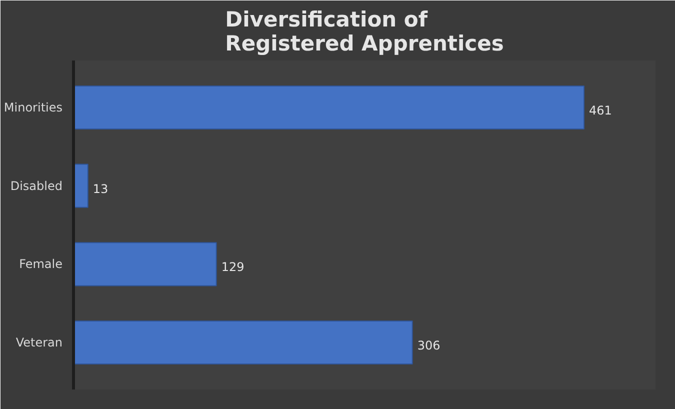 Image resolution: width=675 pixels, height=409 pixels. What do you see at coordinates (600, 111) in the screenshot?
I see `data-label: 461` at bounding box center [600, 111].